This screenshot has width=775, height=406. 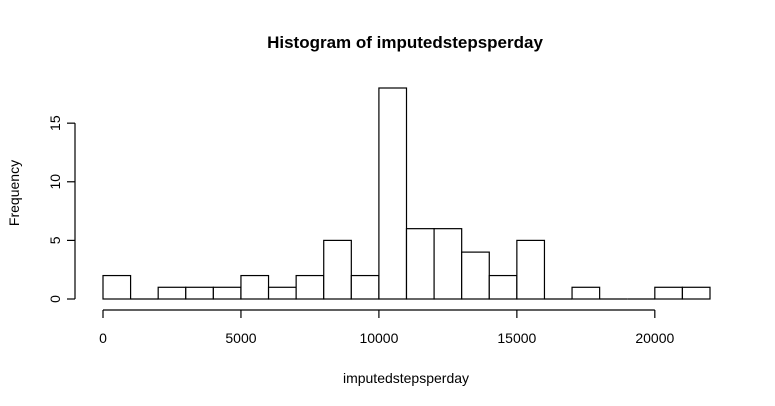 What do you see at coordinates (406, 378) in the screenshot?
I see `x-axis-label: imputedstepsperday` at bounding box center [406, 378].